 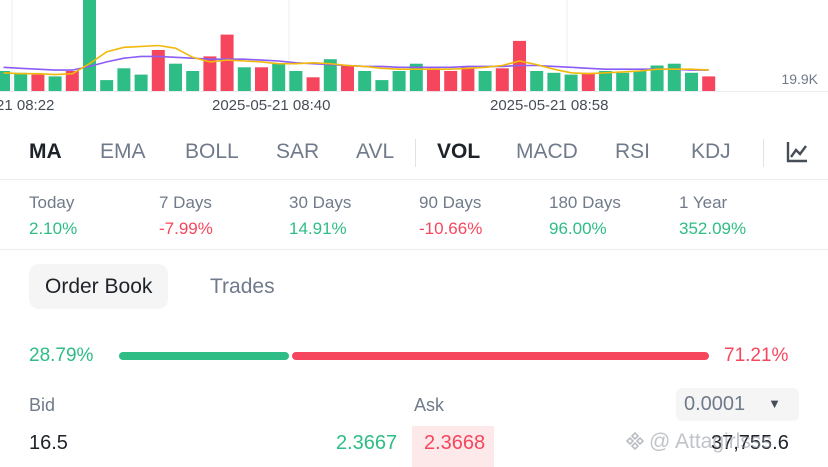 I want to click on tab-order-book: Order Book, so click(x=99, y=286).